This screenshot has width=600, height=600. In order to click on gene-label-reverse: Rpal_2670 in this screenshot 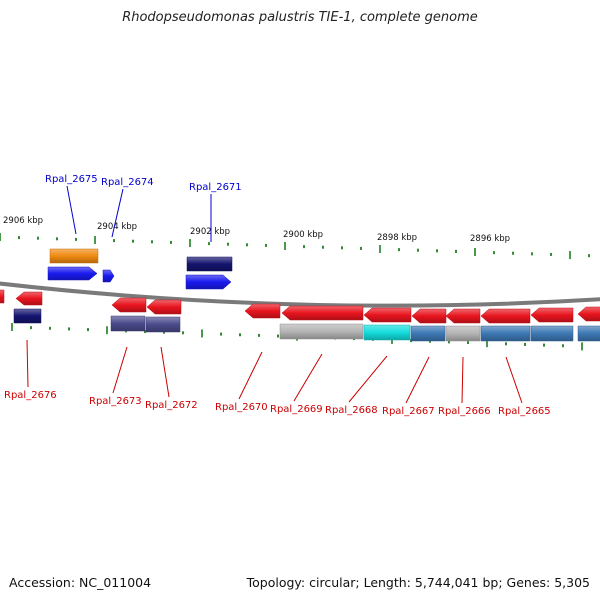, I will do `click(241, 407)`.